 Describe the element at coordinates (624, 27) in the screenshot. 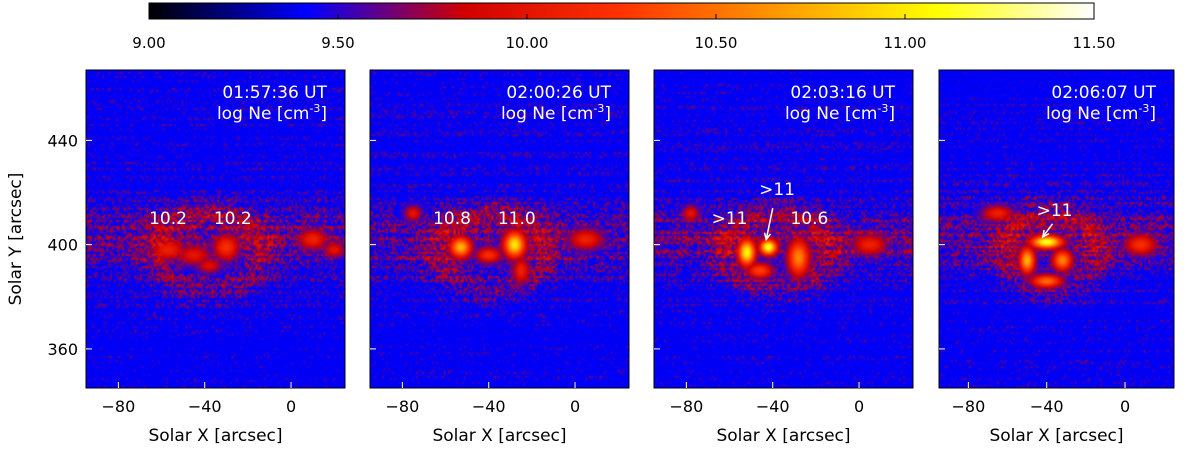

I see `colorbar: 9.00 9.50 10.00 10.50 11.00 11.50` at that location.